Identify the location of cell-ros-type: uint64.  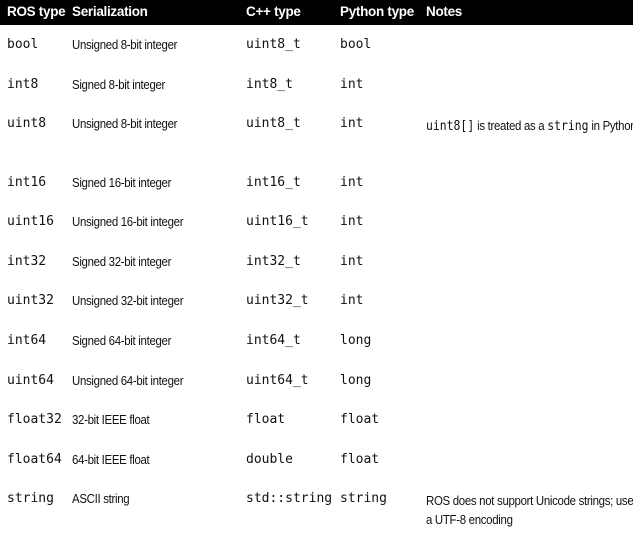
(30, 380).